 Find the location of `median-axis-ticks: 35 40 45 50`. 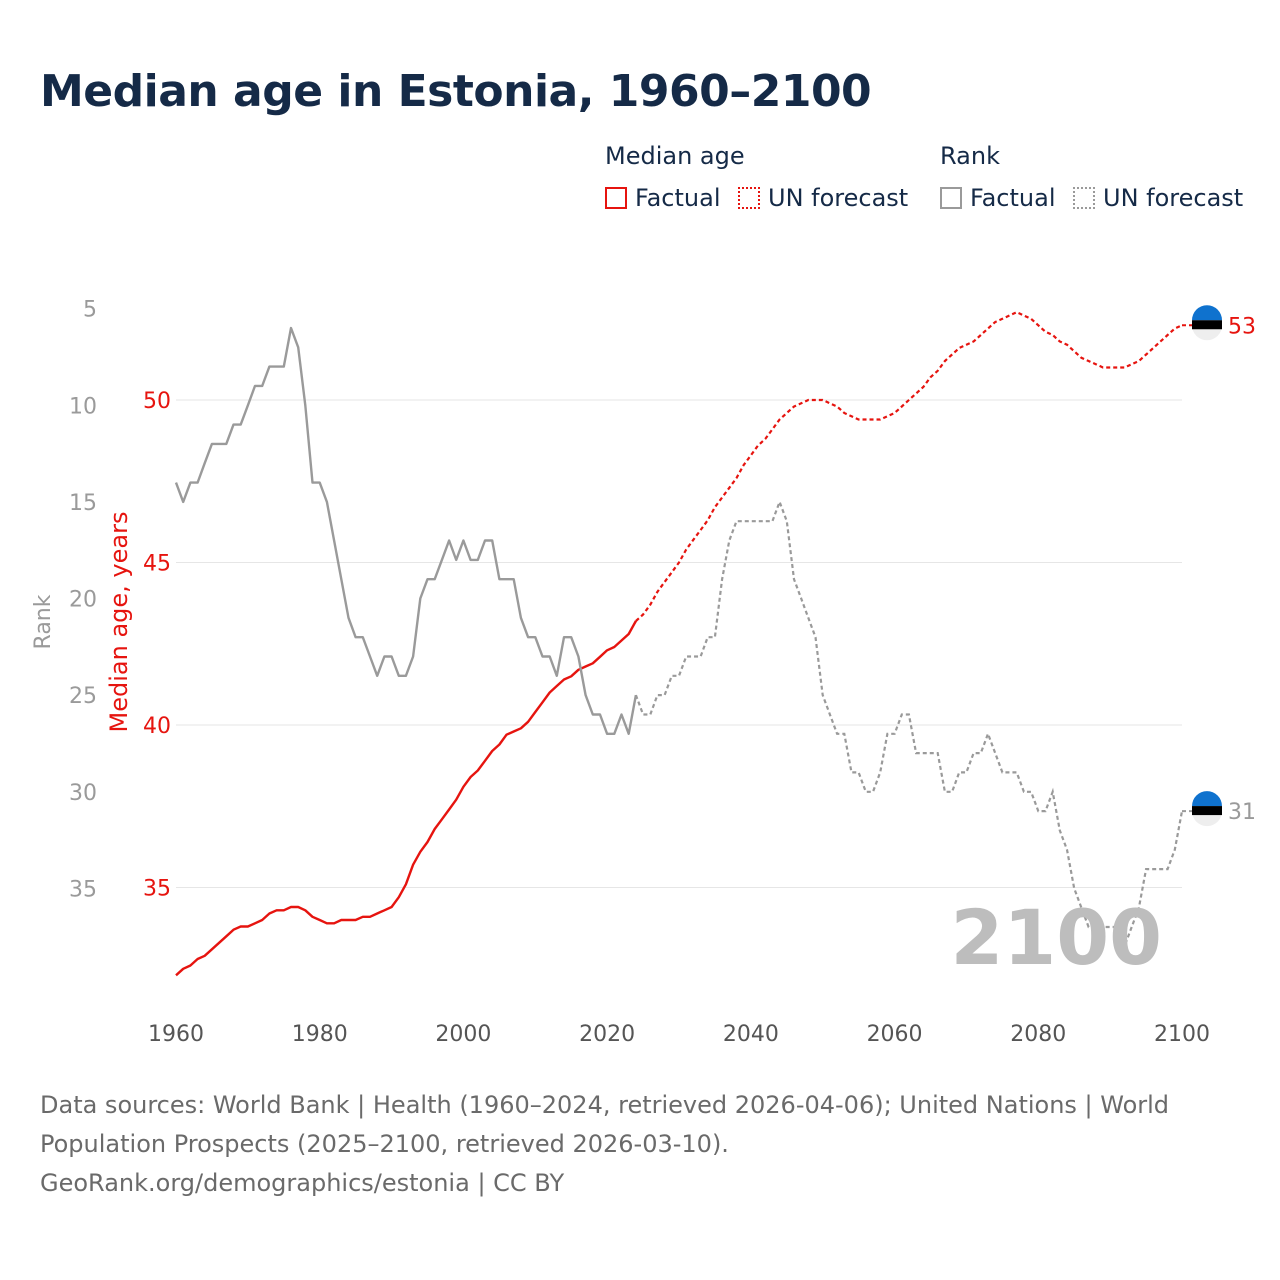

median-axis-ticks: 35 40 45 50 is located at coordinates (157, 645).